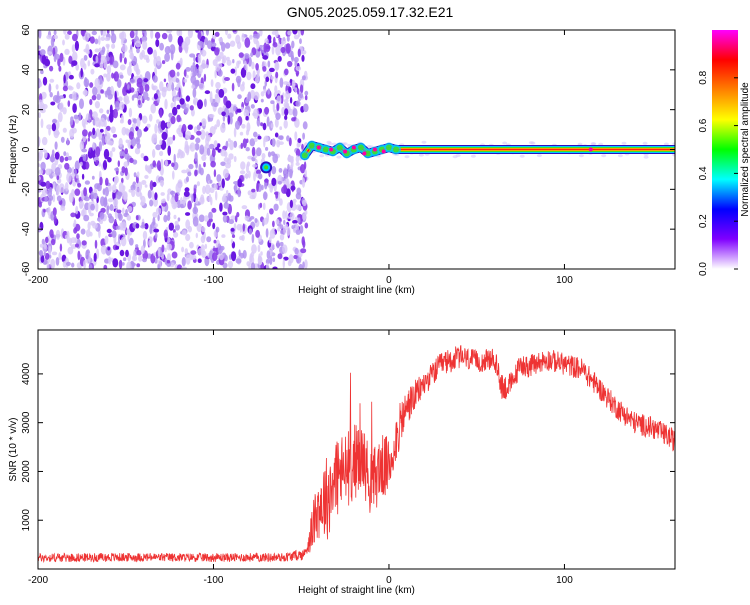  I want to click on spectrogram-wobble-core, so click(311, 145).